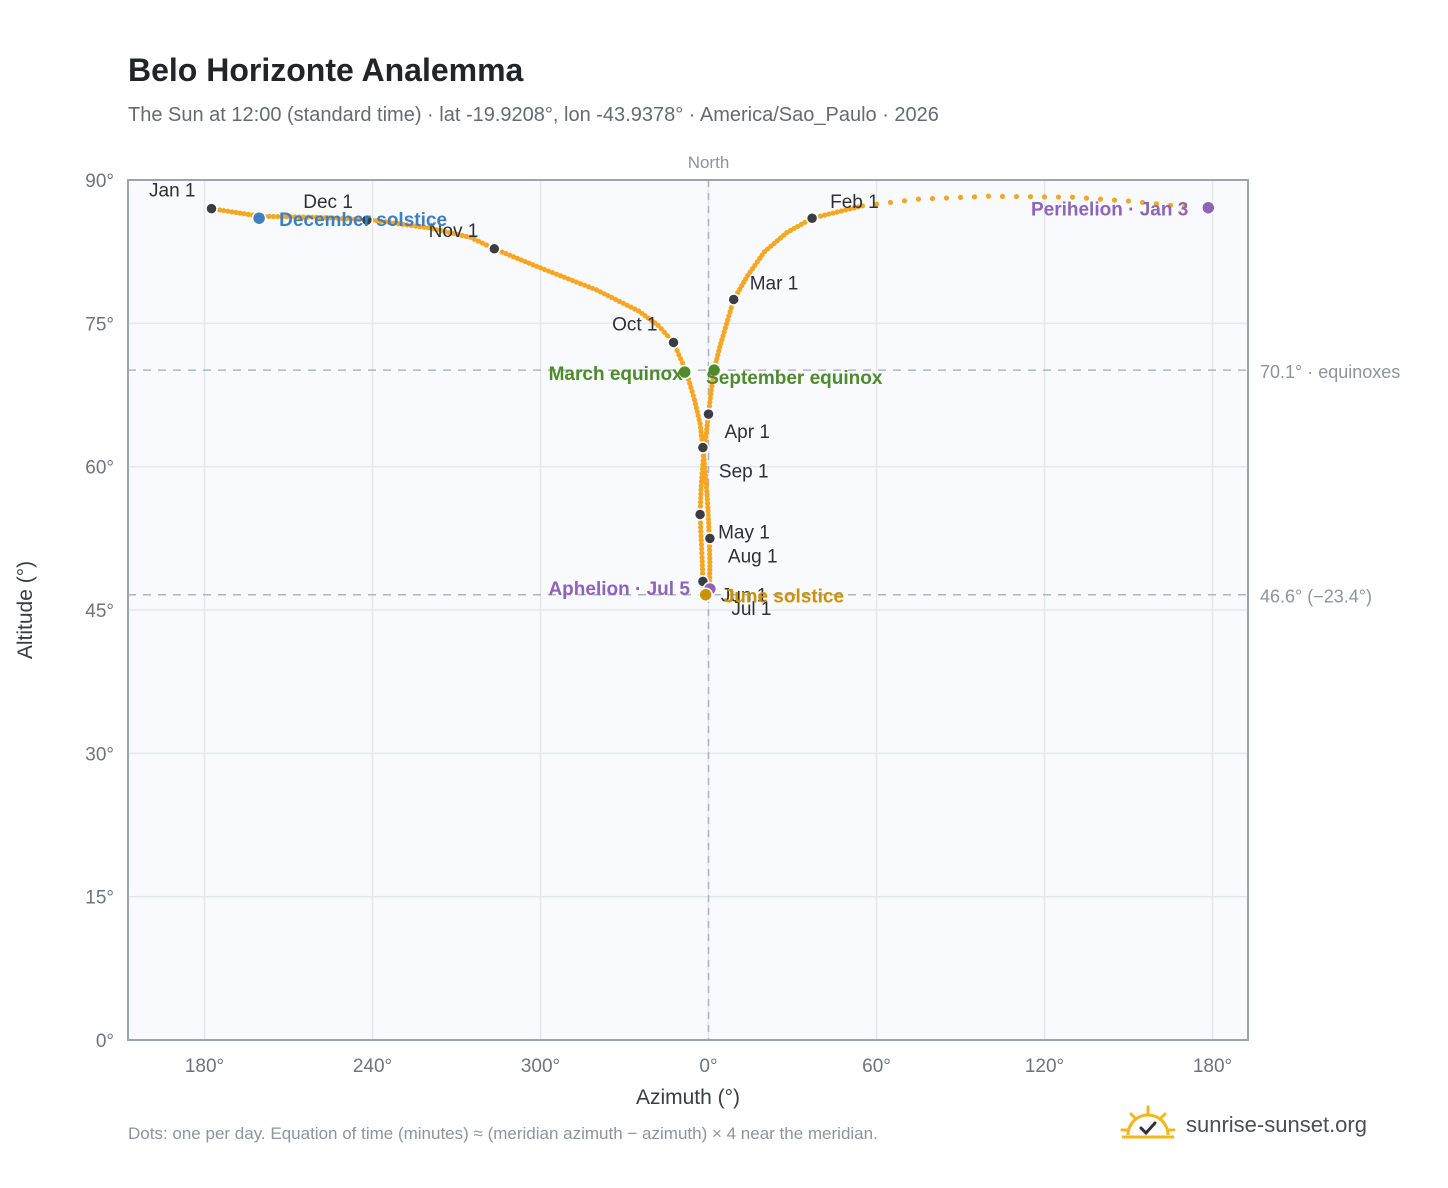 This screenshot has width=1448, height=1188. I want to click on month-label: Nov 1, so click(454, 231).